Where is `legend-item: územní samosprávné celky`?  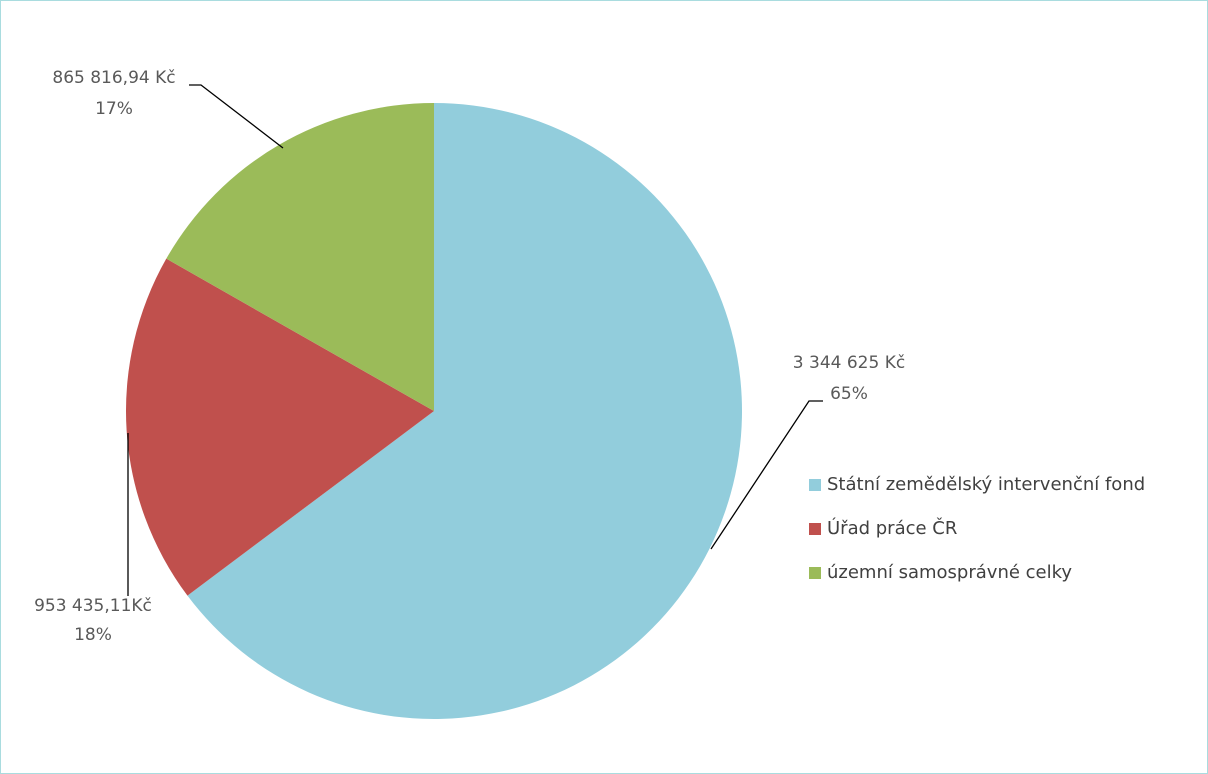 legend-item: územní samosprávné celky is located at coordinates (989, 573).